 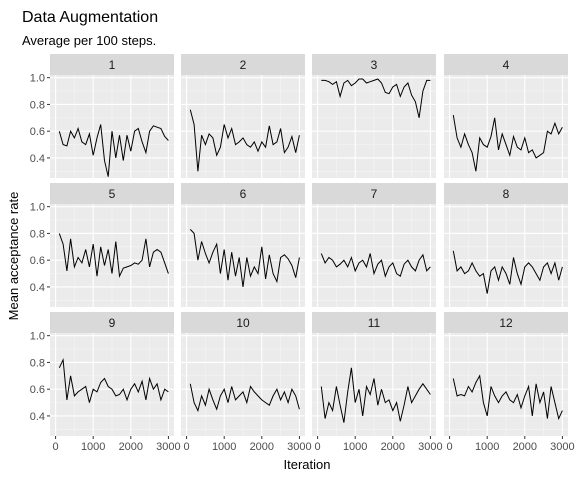 What do you see at coordinates (13, 256) in the screenshot?
I see `y-axis-title: Mean acceptance rate` at bounding box center [13, 256].